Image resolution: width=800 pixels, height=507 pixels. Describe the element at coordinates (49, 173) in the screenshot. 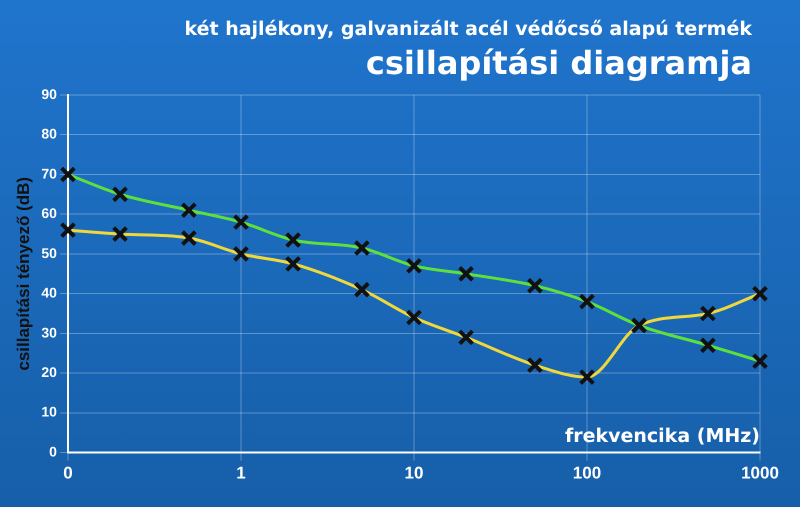

I see `y-tick-label: 70` at that location.